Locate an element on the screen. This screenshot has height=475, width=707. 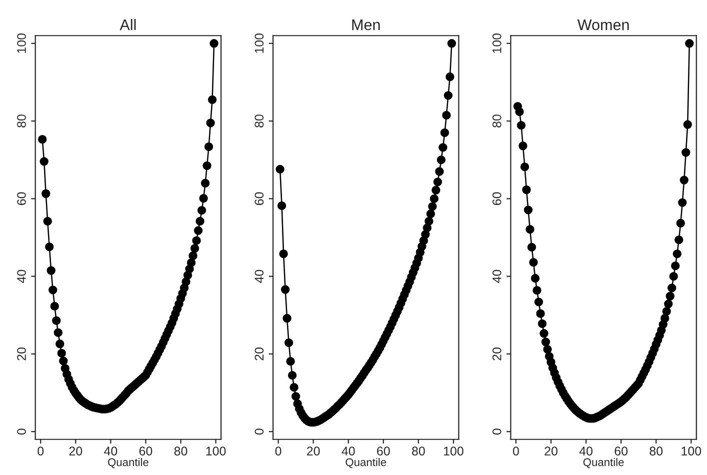
chart-title: Men is located at coordinates (366, 25).